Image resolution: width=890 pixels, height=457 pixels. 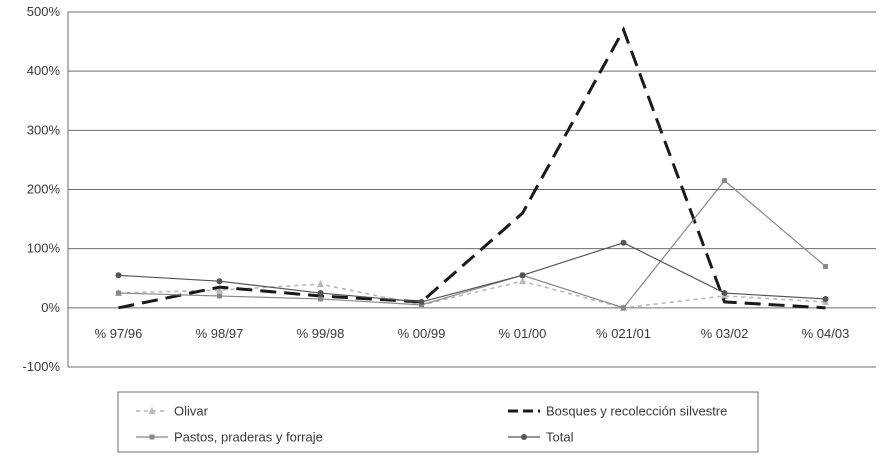 I want to click on y-tick-label: 300%, so click(x=44, y=129).